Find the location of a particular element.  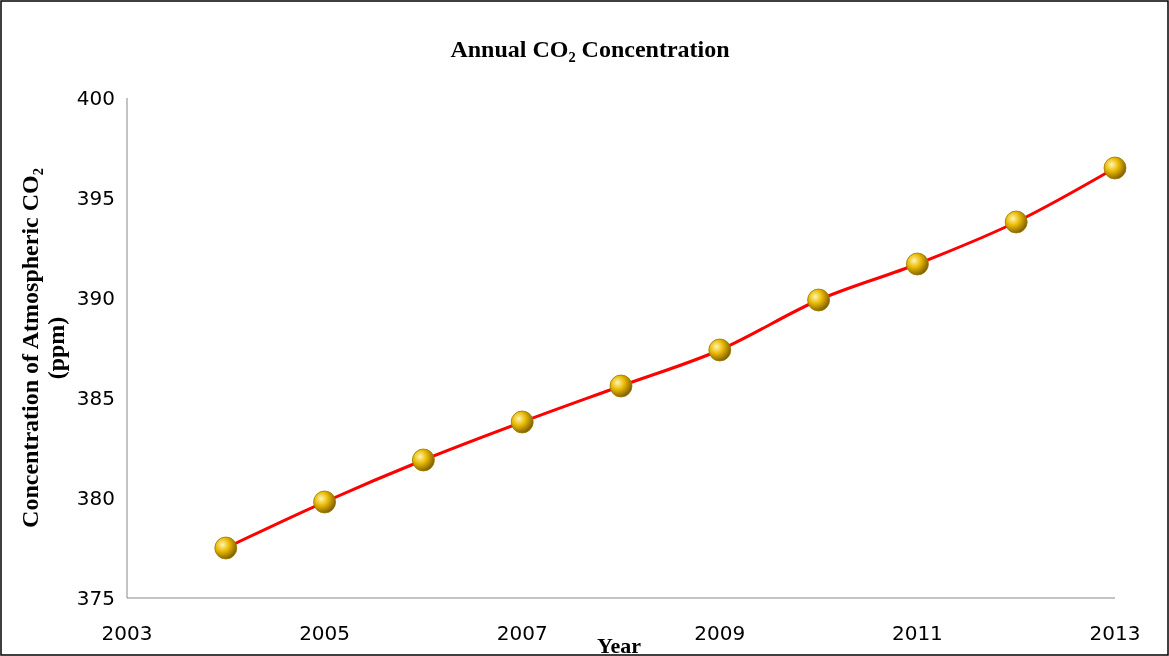

x-tick-label: 2007 is located at coordinates (522, 633).